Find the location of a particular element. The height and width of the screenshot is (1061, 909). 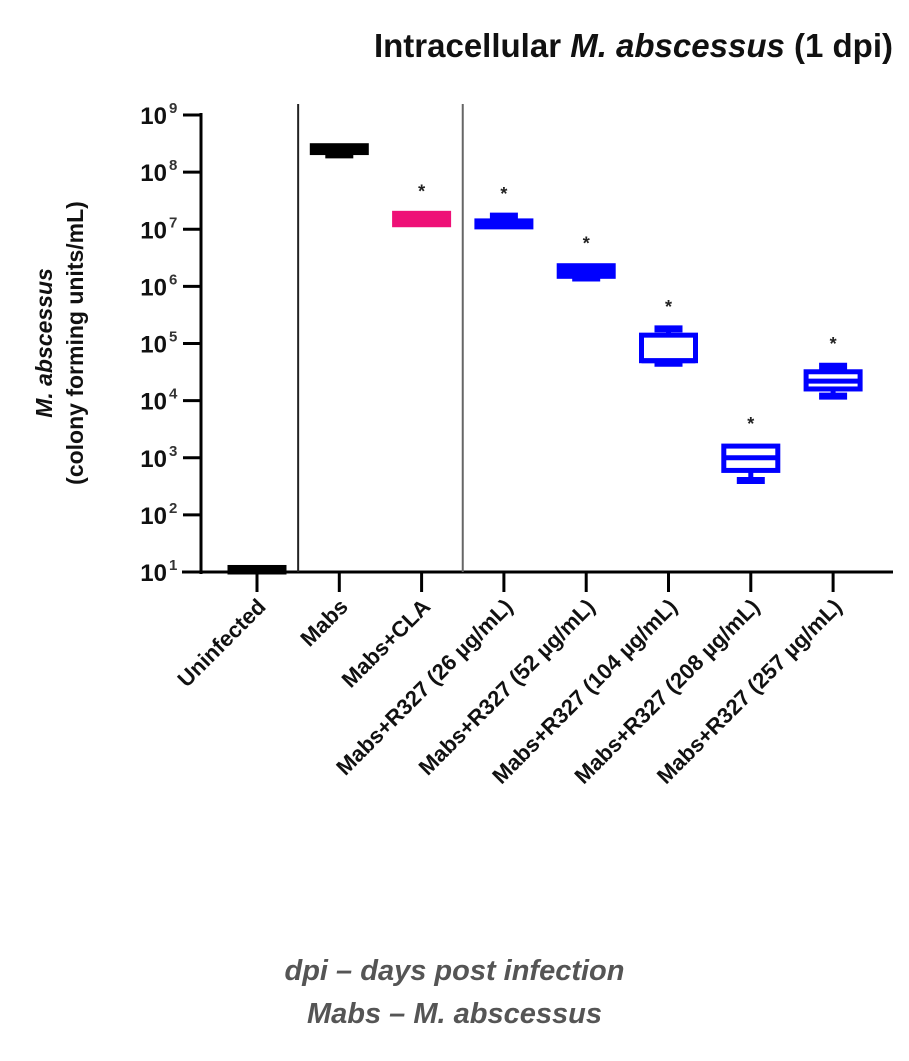

y-axis-label-line1: M. abscessus is located at coordinates (44, 343).